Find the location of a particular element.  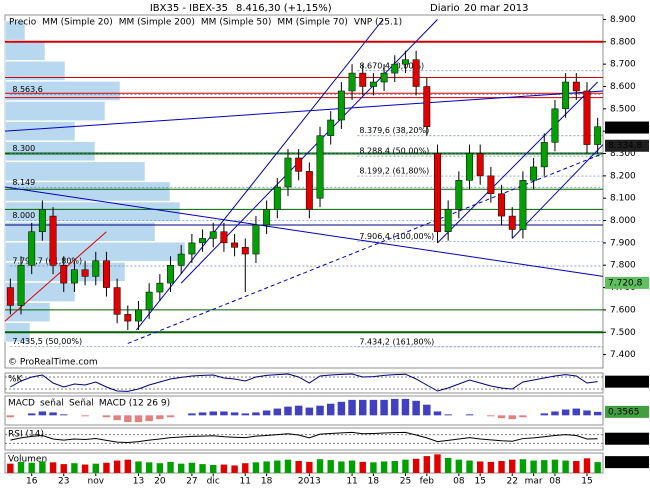

legend-entry: MM (Simple 70) is located at coordinates (312, 23).